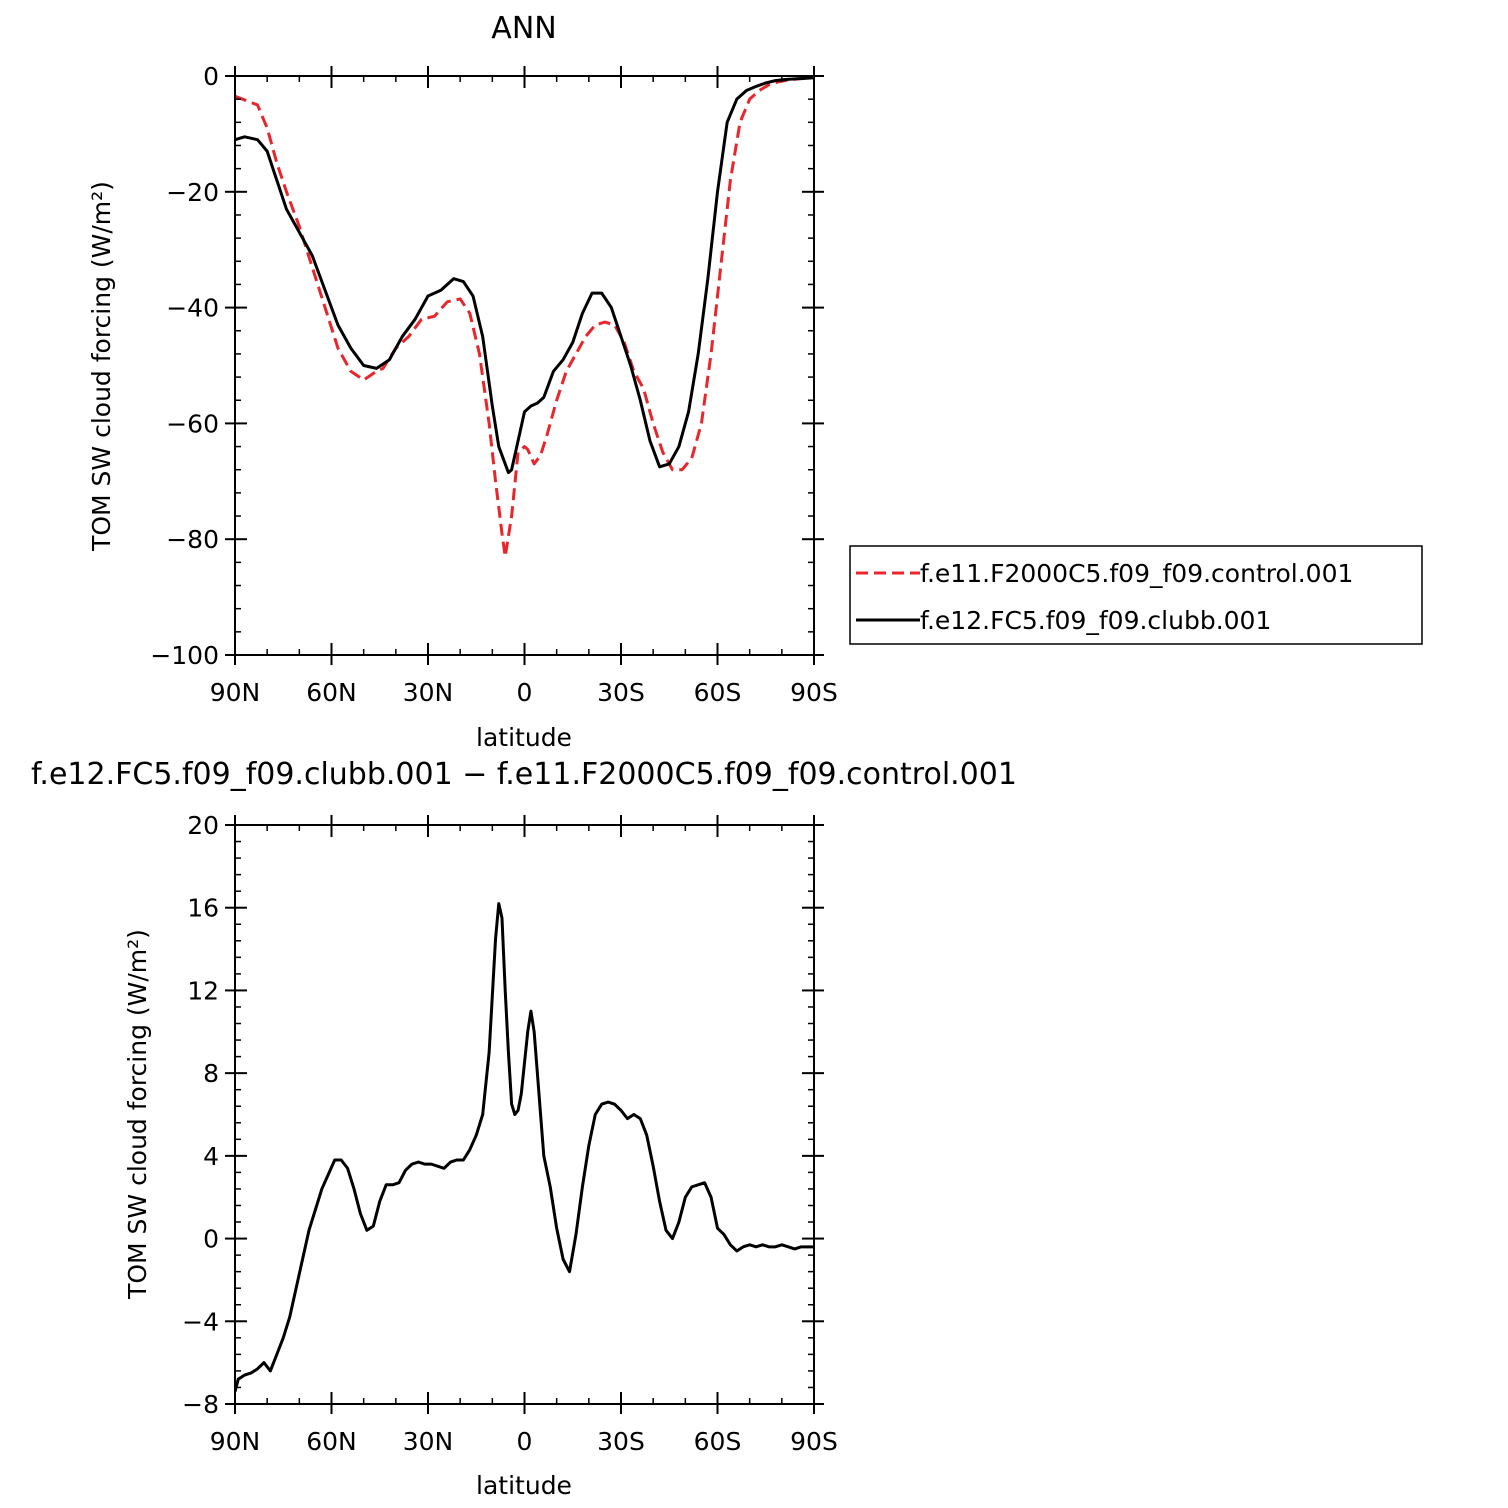  I want to click on bottom-y-tick-label: 4, so click(211, 1156).